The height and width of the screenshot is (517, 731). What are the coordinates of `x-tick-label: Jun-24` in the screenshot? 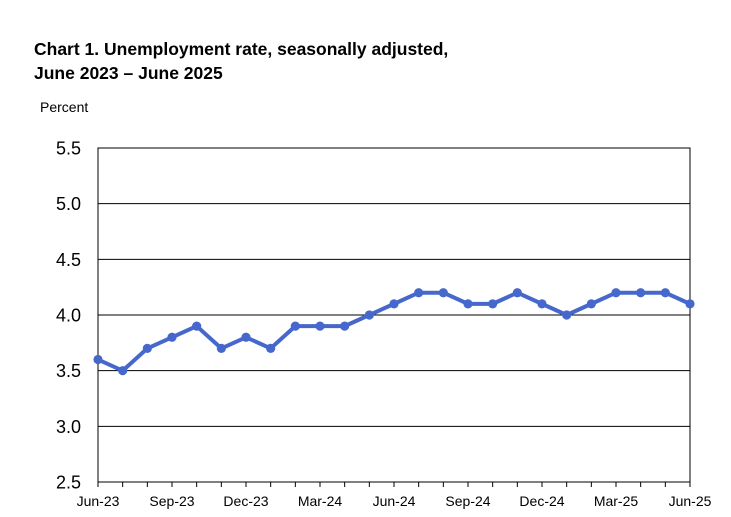 It's located at (394, 501).